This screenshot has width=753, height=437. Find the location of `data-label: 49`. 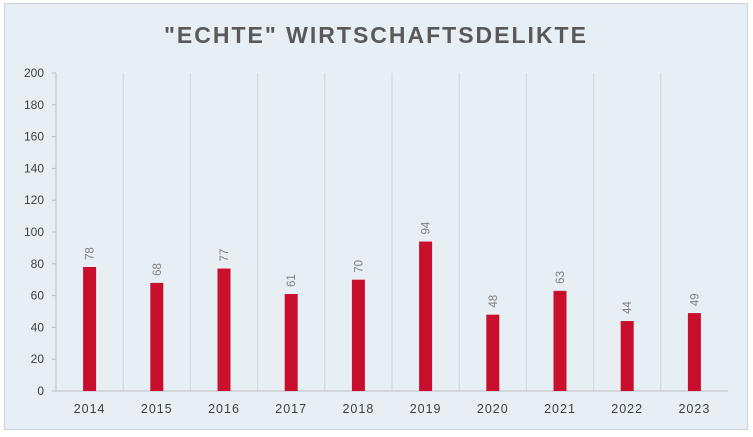

data-label: 49 is located at coordinates (695, 299).